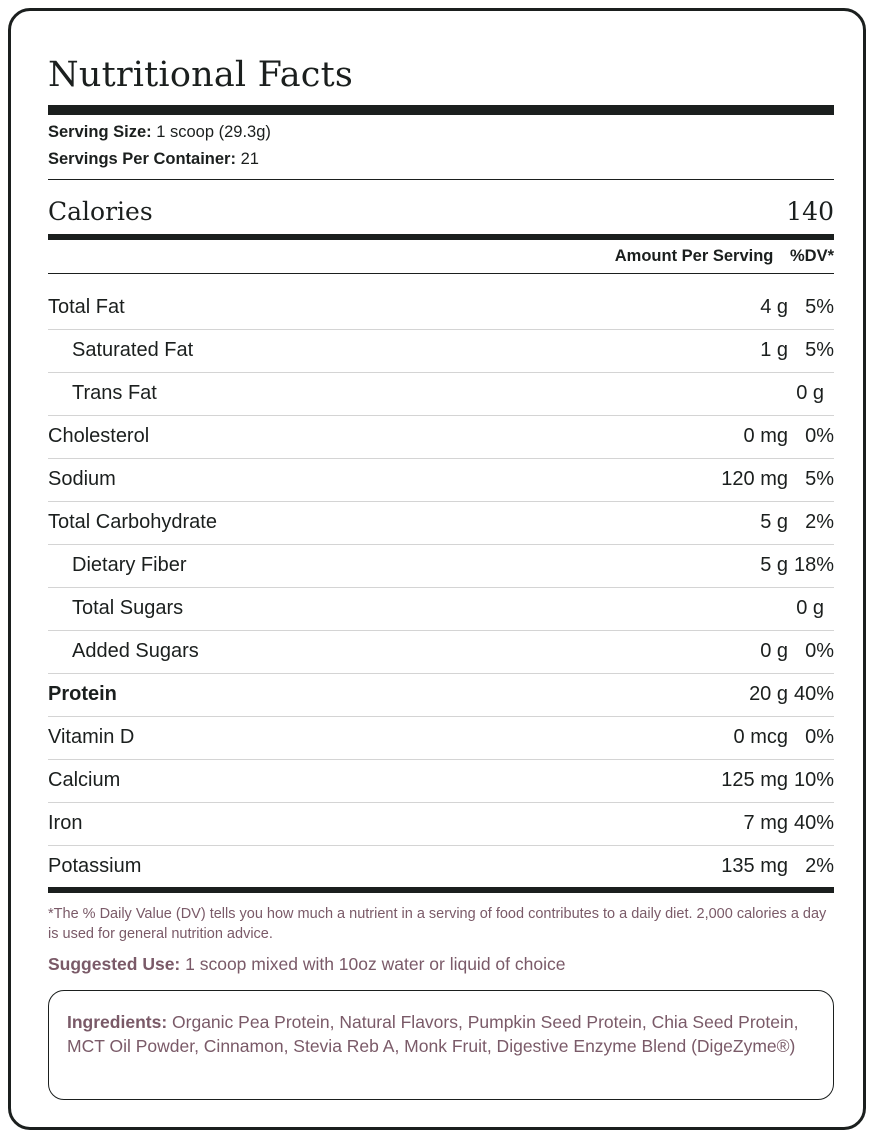  What do you see at coordinates (91, 737) in the screenshot?
I see `nutrient-name: Vitamin D` at bounding box center [91, 737].